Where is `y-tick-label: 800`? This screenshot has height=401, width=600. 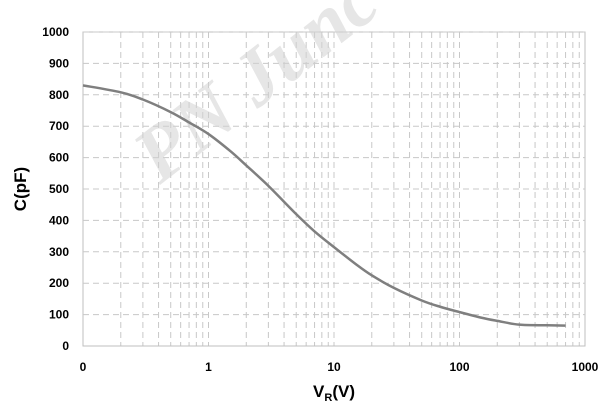
y-tick-label: 800 is located at coordinates (59, 95).